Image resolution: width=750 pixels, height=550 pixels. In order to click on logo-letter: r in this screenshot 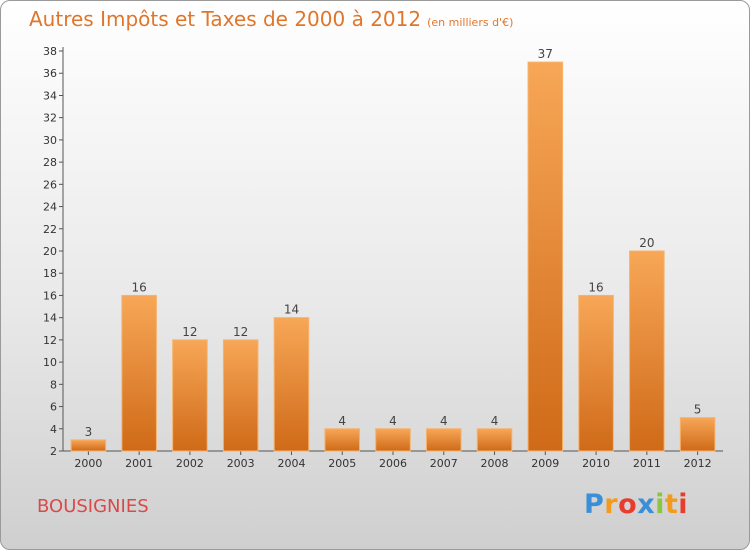, I will do `click(611, 504)`.